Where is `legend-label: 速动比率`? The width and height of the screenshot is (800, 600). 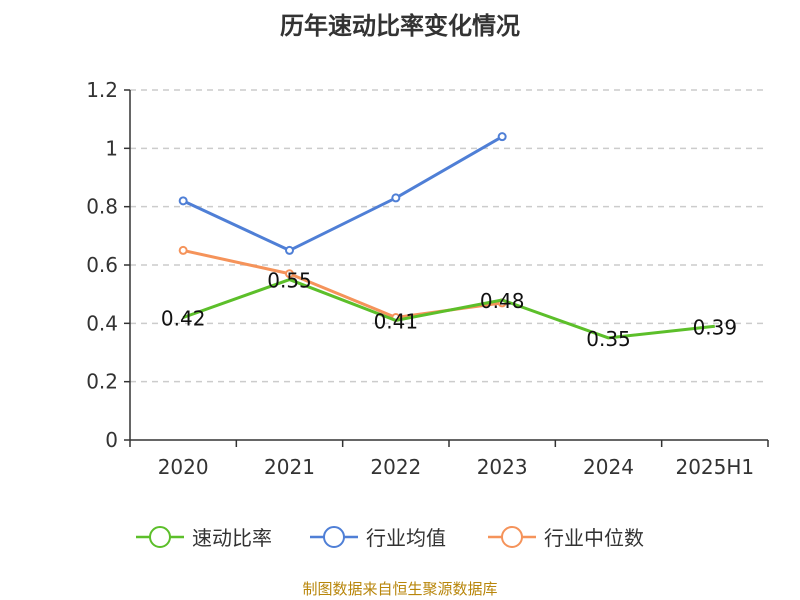 legend-label: 速动比率 is located at coordinates (232, 538).